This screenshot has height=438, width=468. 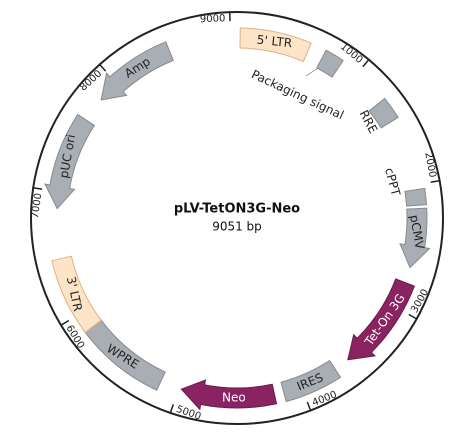 What do you see at coordinates (325, 398) in the screenshot?
I see `tick-label: 4000` at bounding box center [325, 398].